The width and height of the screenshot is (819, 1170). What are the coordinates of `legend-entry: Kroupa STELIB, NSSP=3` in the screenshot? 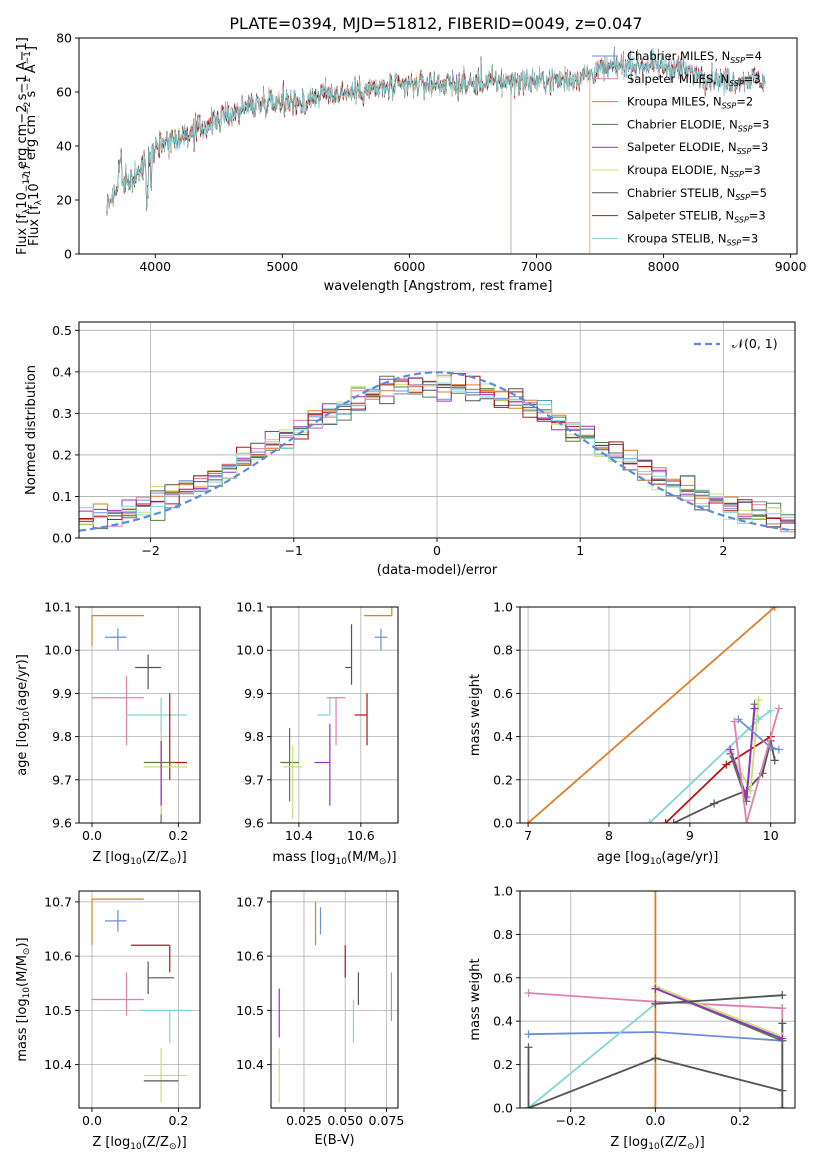 It's located at (692, 239).